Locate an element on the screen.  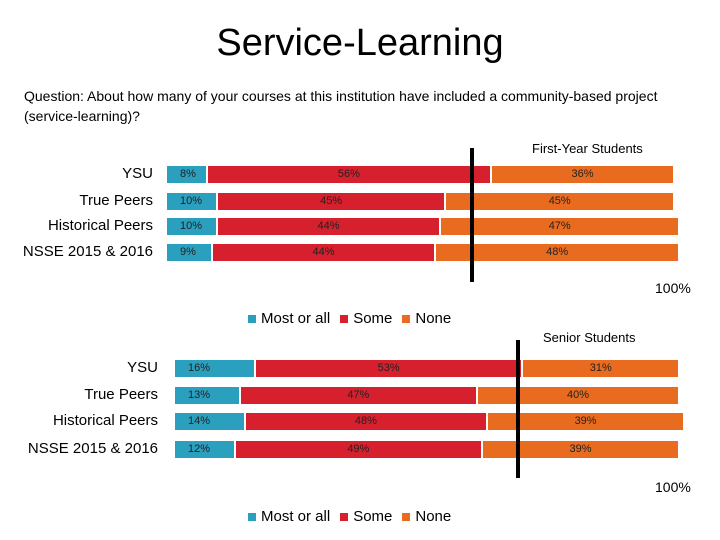
data-label: 8% is located at coordinates (188, 174).